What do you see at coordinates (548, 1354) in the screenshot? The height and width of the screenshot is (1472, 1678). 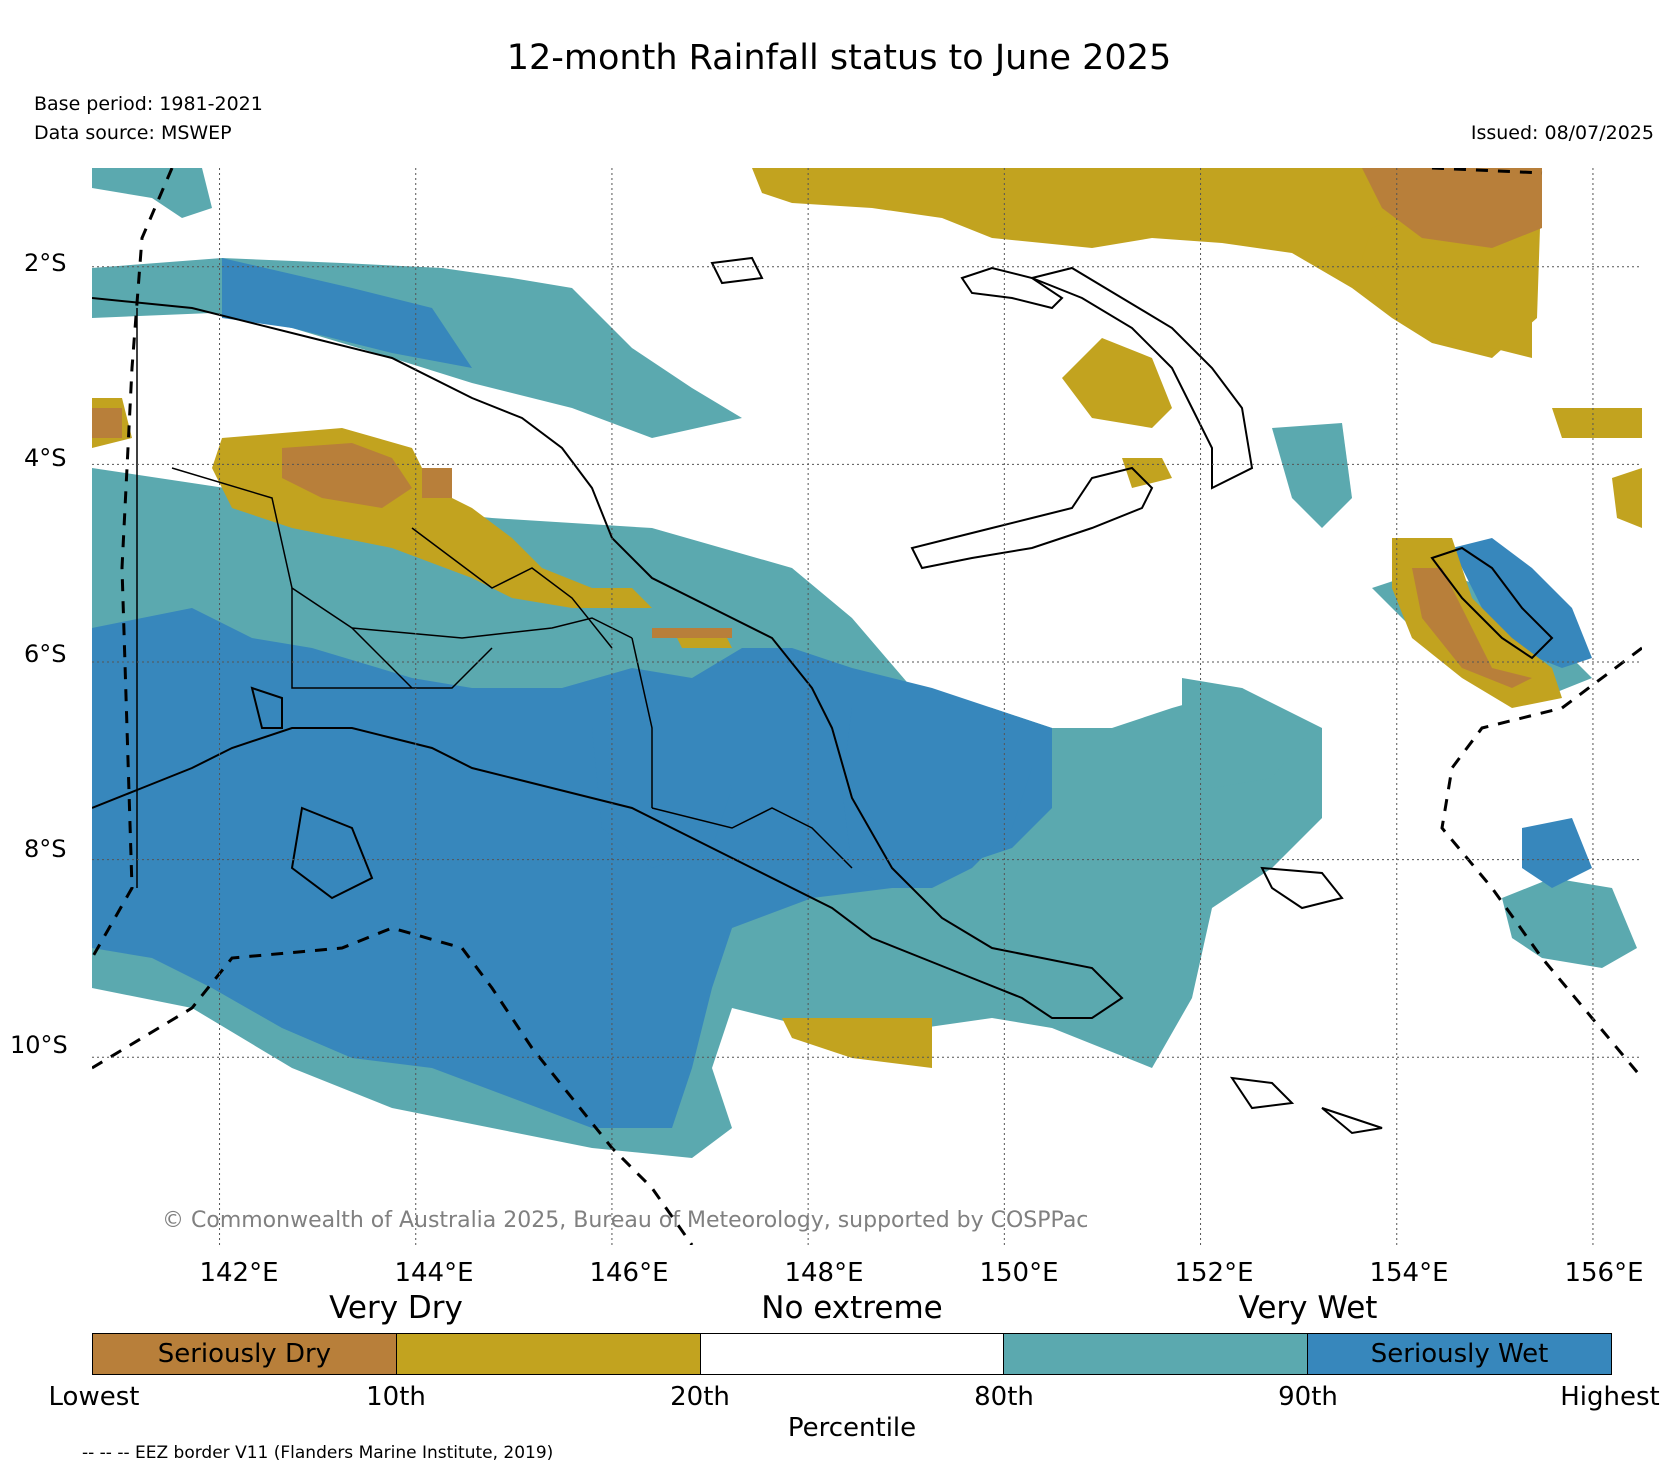 I see `legend-very-dry` at bounding box center [548, 1354].